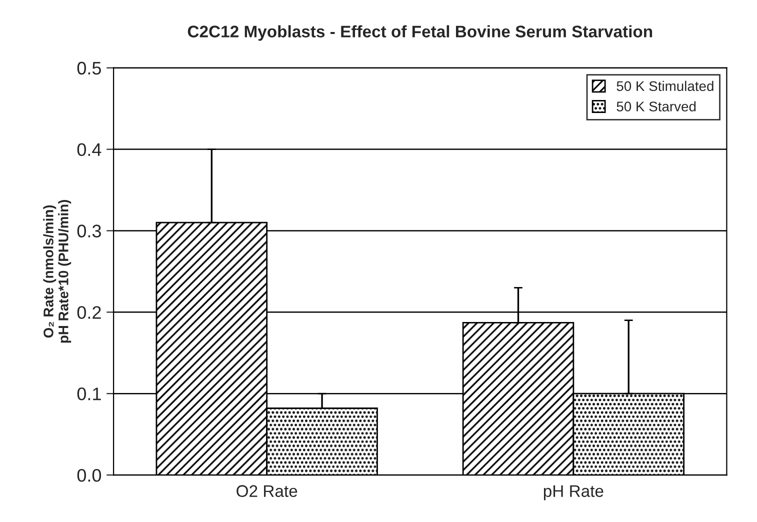 The width and height of the screenshot is (757, 522). I want to click on x-tick-label: pH Rate, so click(574, 492).